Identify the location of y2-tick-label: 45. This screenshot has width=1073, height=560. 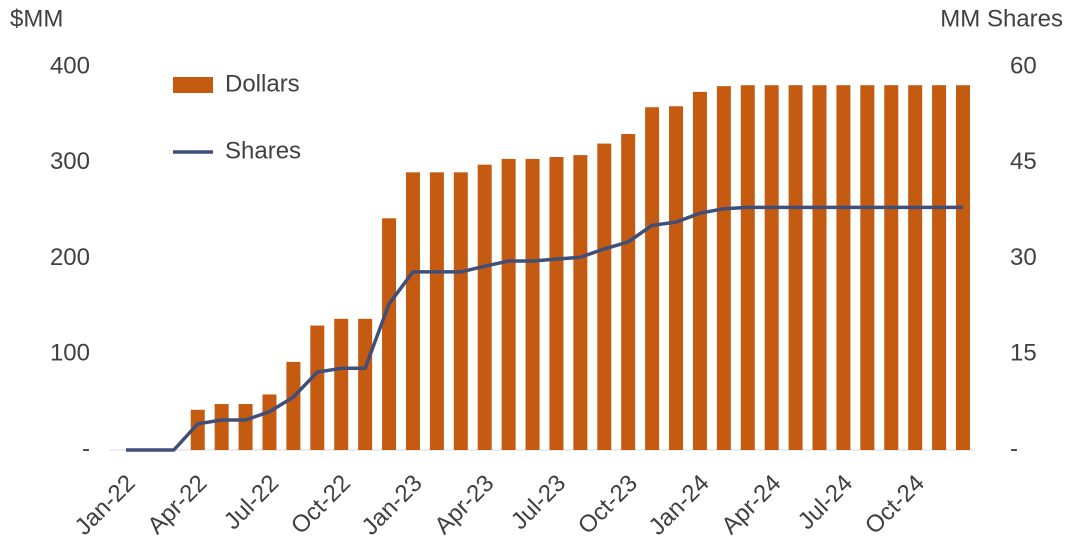
(1023, 161).